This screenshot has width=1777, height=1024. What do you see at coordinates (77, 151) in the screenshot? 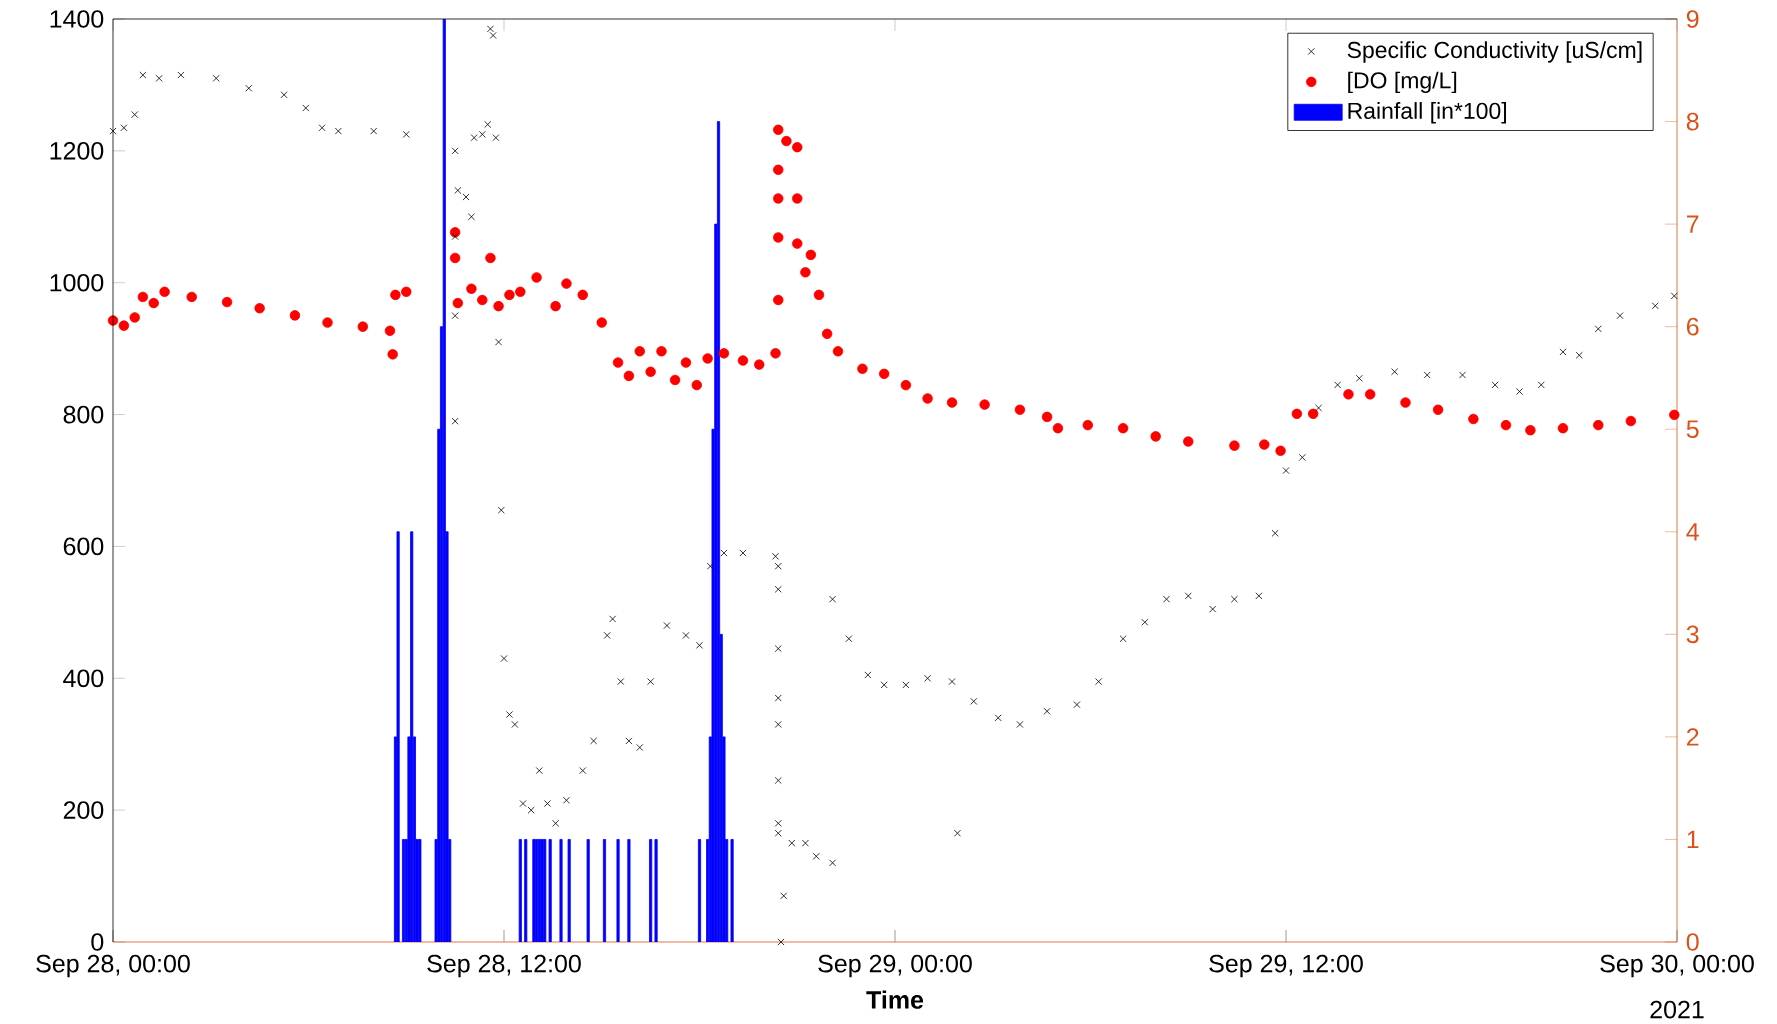
I see `y-tick-label: 1200` at bounding box center [77, 151].